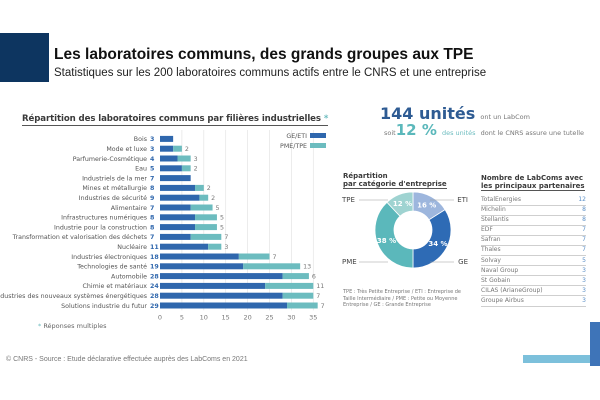  I want to click on pct-text: dont le CNRS assure une tutelle, so click(532, 133).